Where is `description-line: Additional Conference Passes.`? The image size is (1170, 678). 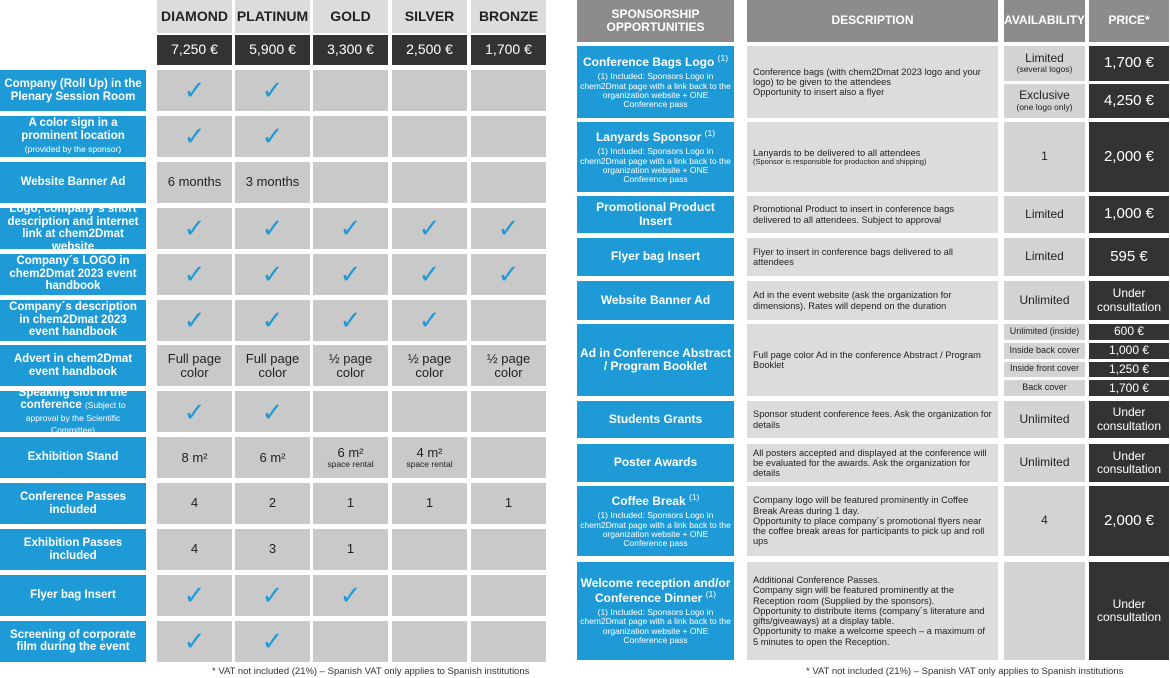 description-line: Additional Conference Passes. is located at coordinates (817, 580).